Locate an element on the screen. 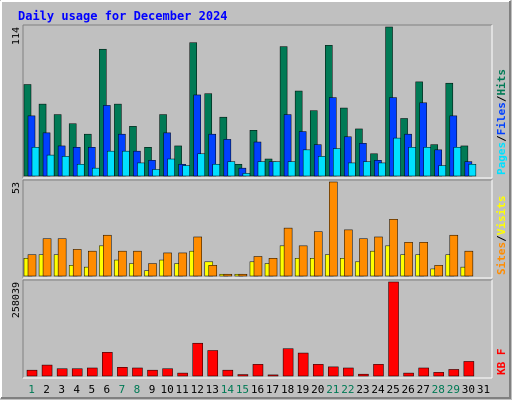 This screenshot has width=512, height=400. day-label: 26 is located at coordinates (408, 389).